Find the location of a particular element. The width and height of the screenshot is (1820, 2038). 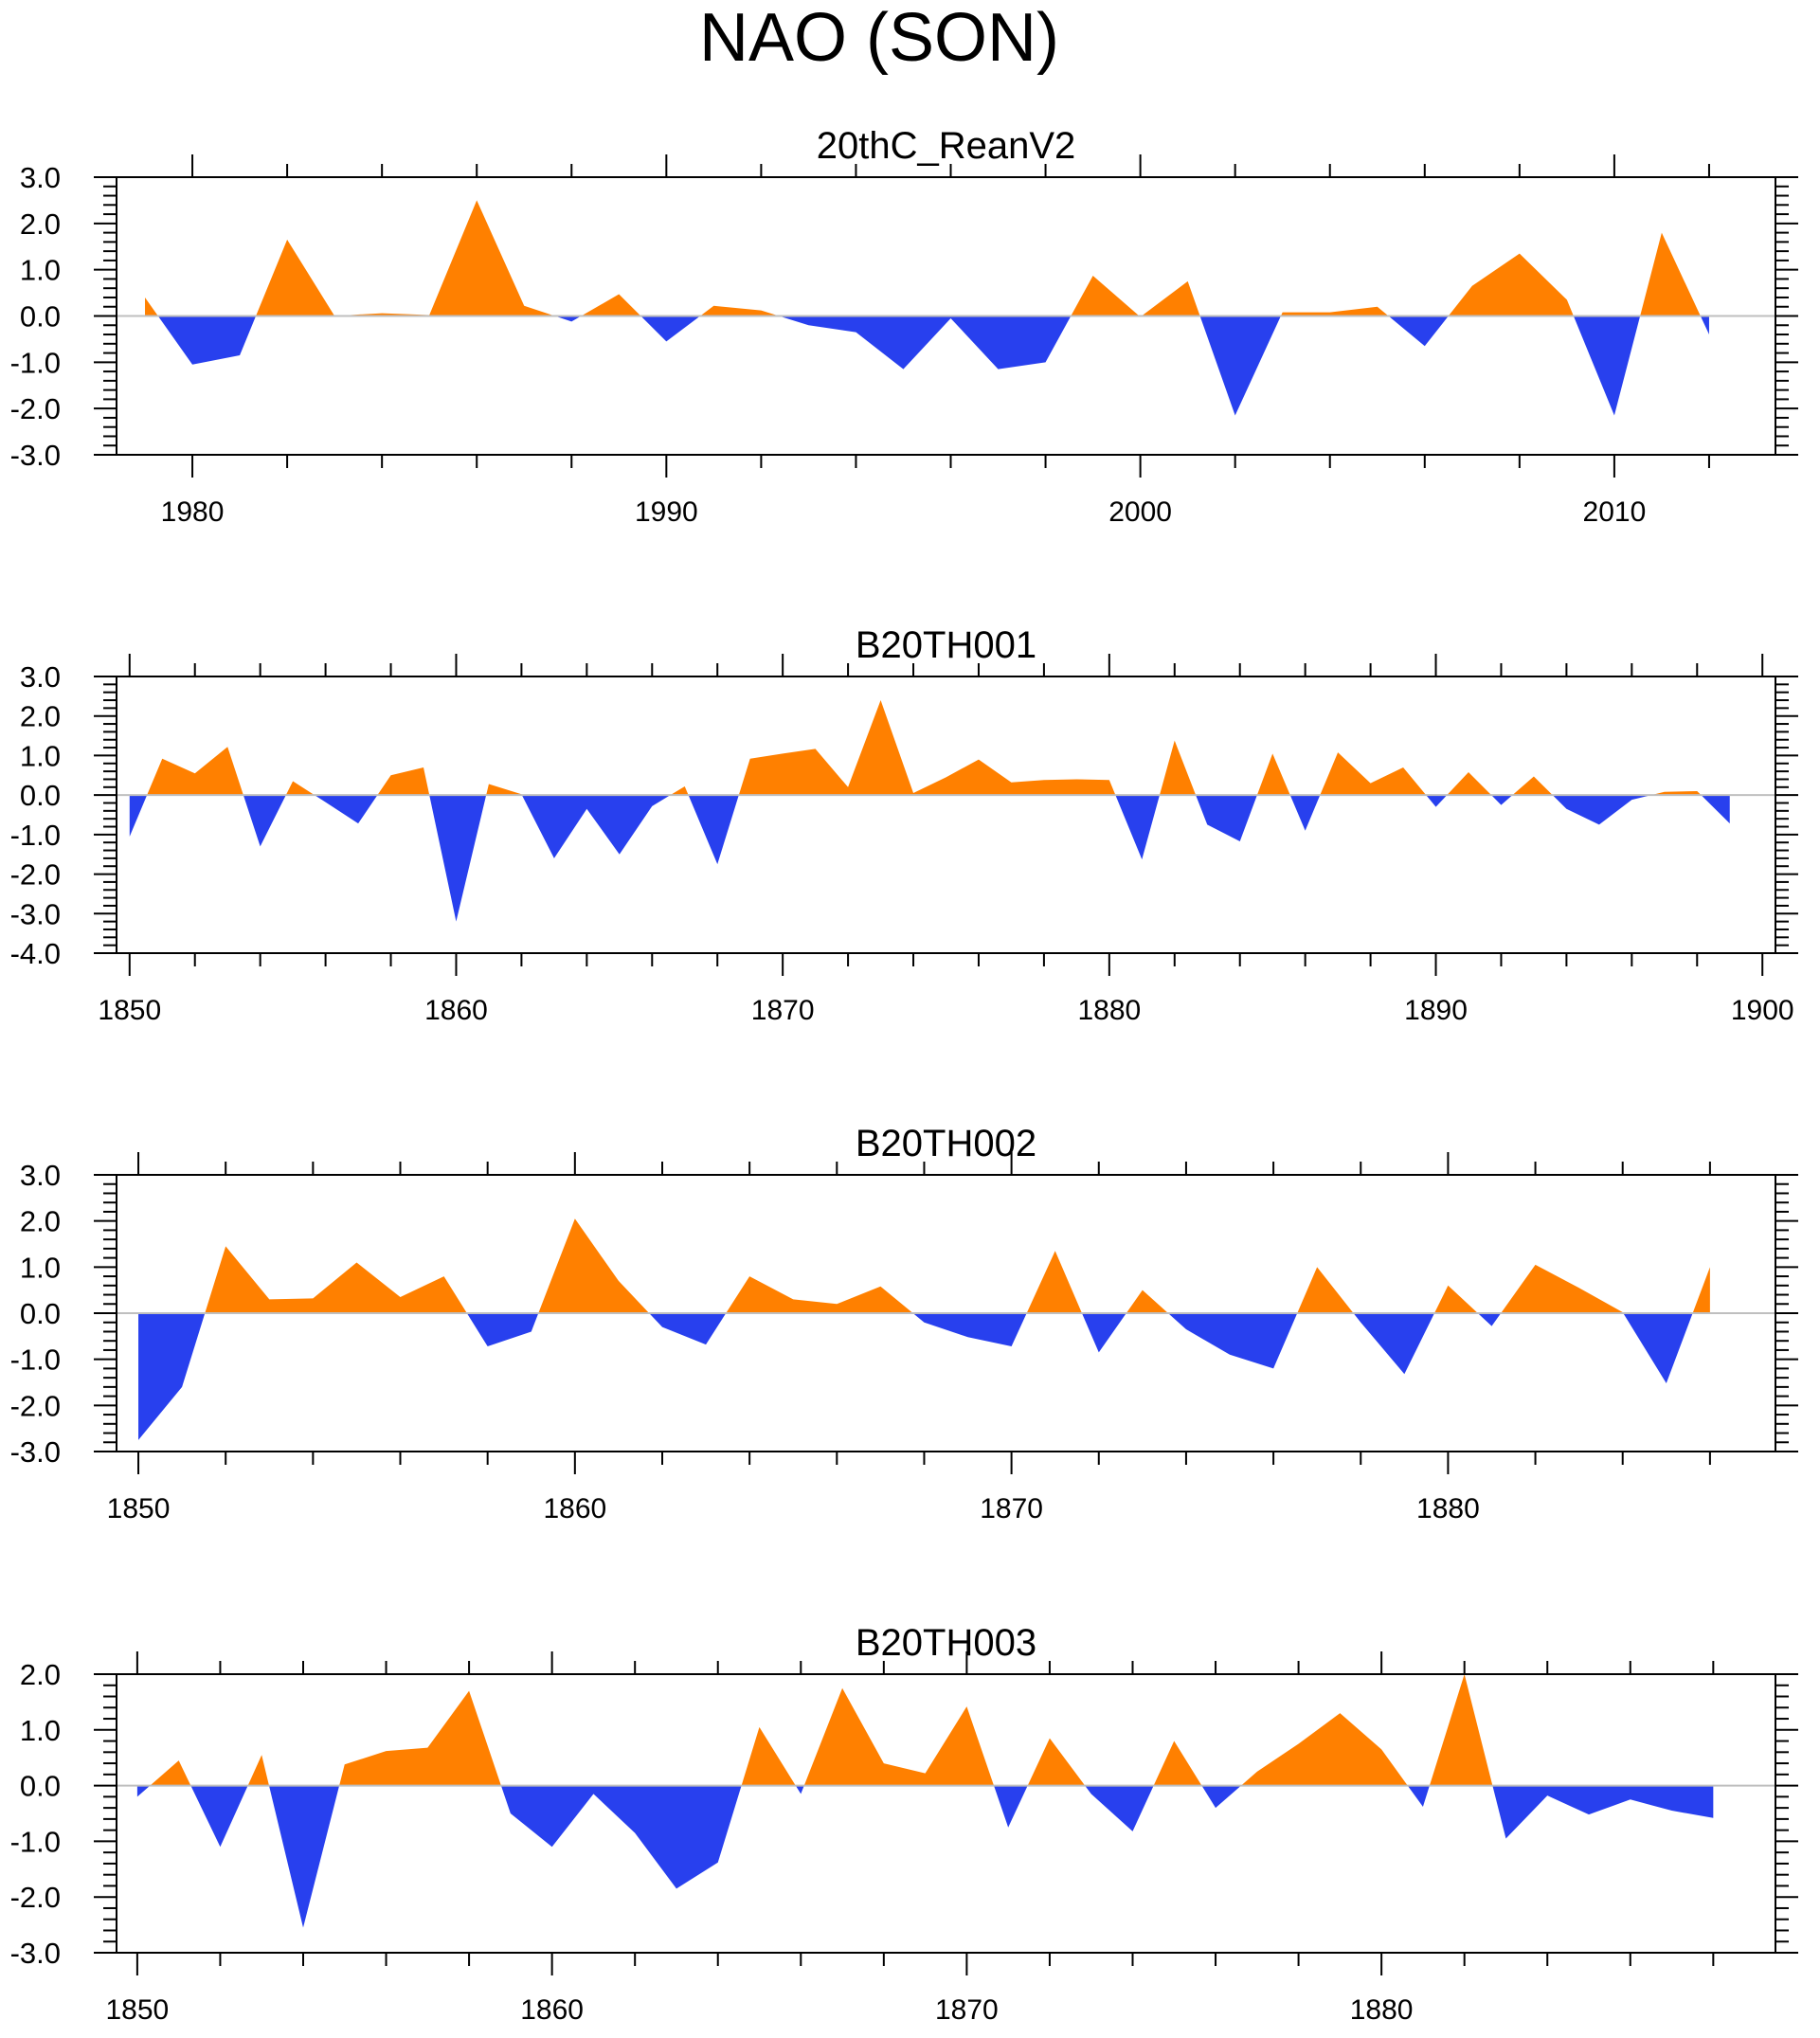

panel-title: B20TH003 is located at coordinates (946, 1643).